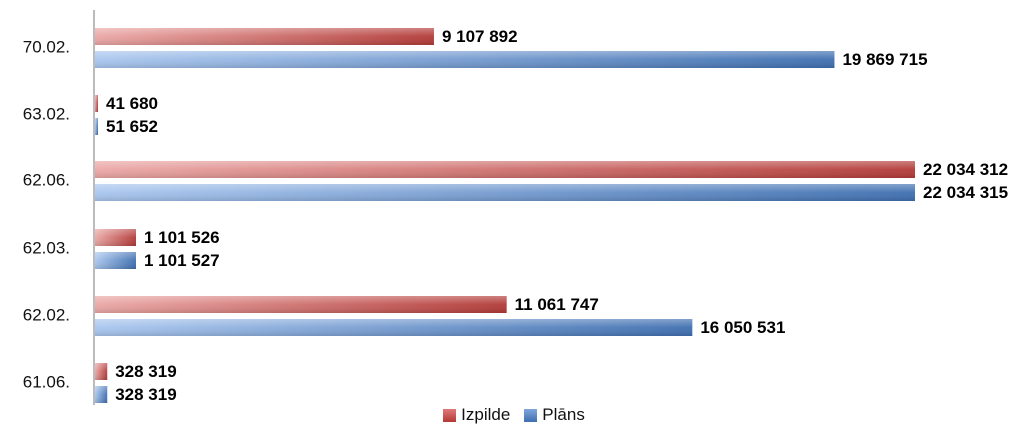  I want to click on data-label-plans: 328 319, so click(145, 394).